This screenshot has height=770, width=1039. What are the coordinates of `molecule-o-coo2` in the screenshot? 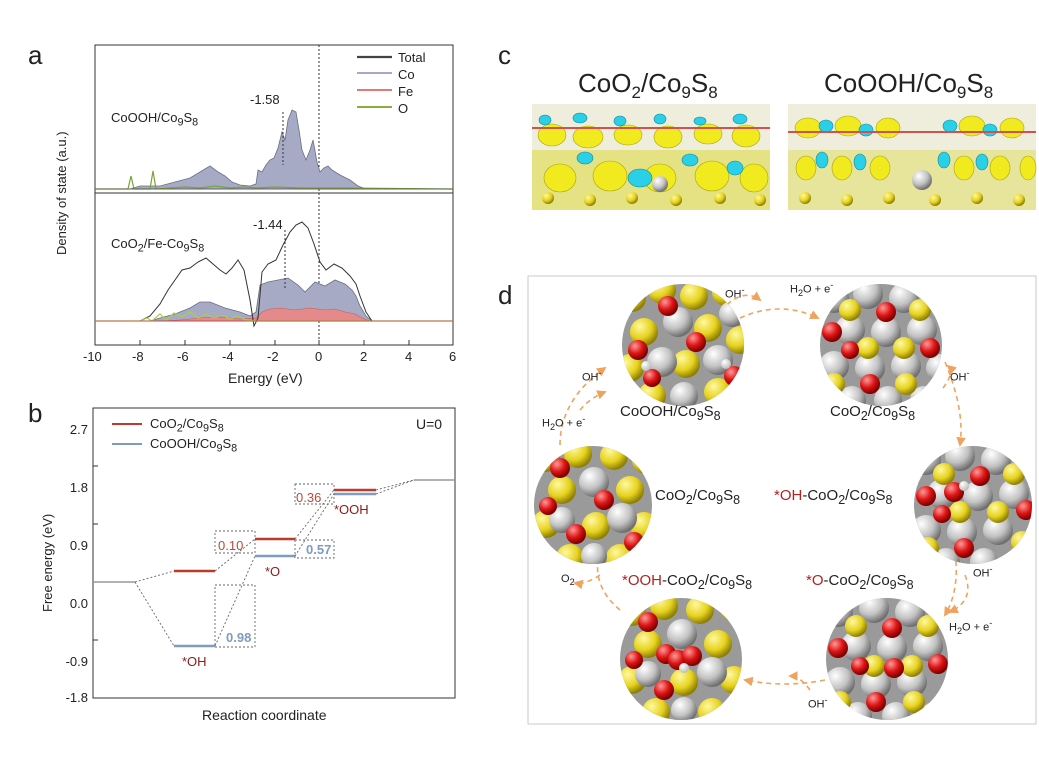 It's located at (887, 659).